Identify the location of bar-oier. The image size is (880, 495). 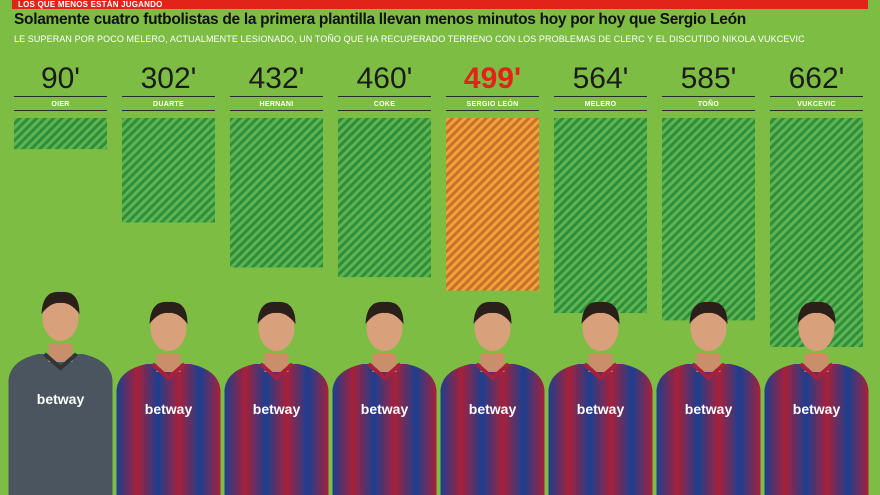
(60, 134).